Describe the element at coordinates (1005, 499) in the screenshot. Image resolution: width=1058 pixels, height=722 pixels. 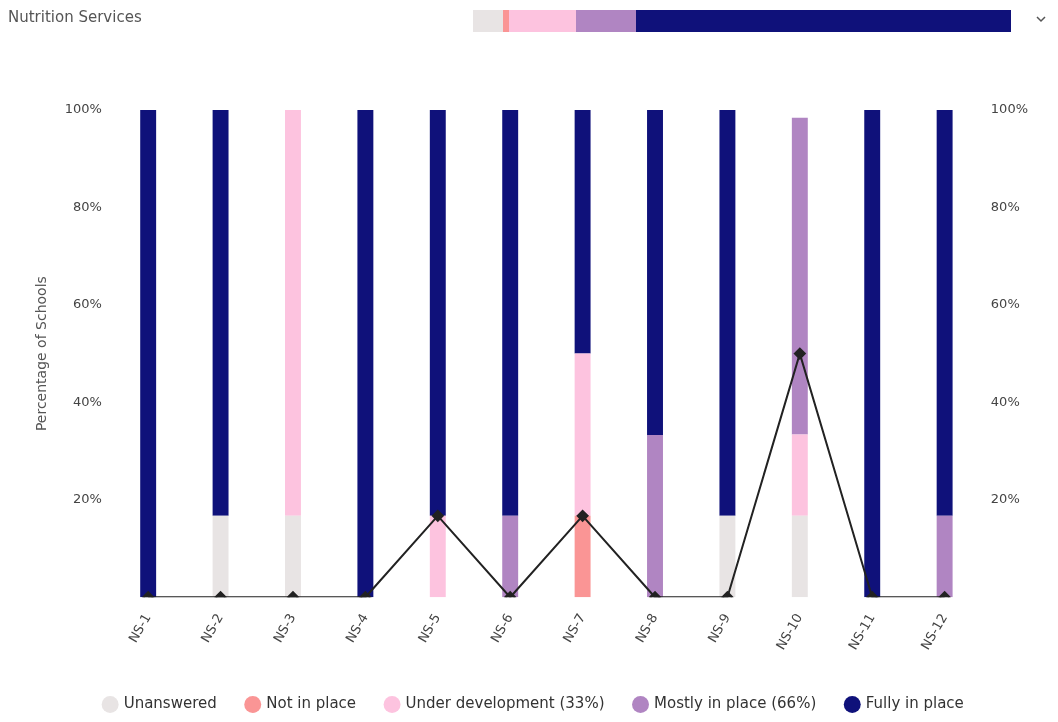
I see `y2-tick-label: 20%` at that location.